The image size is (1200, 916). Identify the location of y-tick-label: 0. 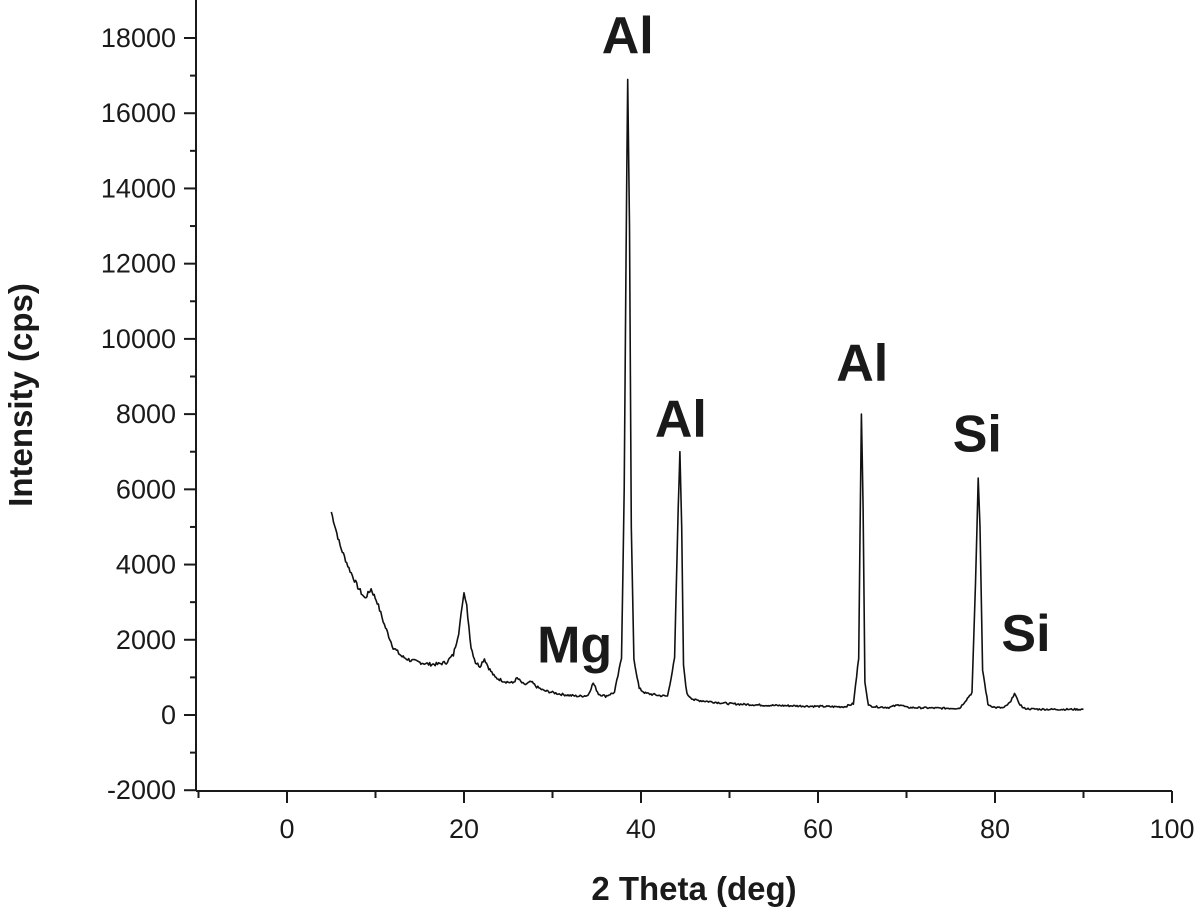
(168, 715).